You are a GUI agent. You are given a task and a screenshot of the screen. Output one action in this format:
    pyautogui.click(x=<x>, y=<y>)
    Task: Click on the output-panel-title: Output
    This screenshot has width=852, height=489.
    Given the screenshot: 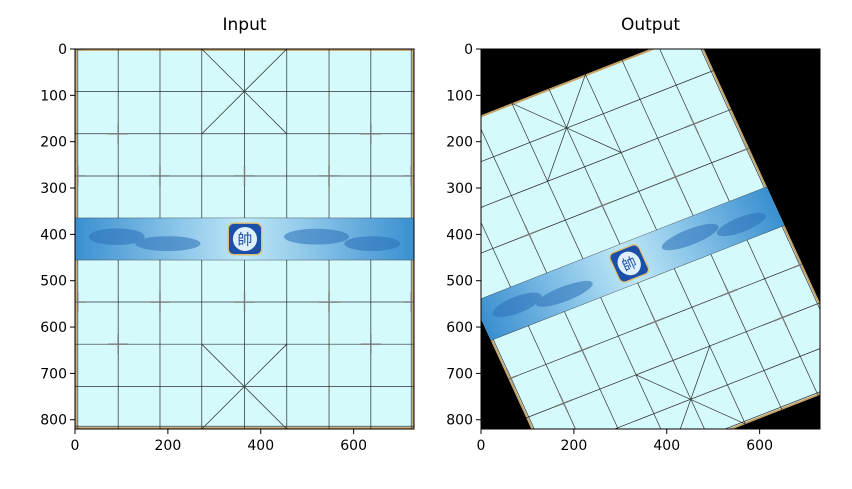 What is the action you would take?
    pyautogui.click(x=650, y=25)
    